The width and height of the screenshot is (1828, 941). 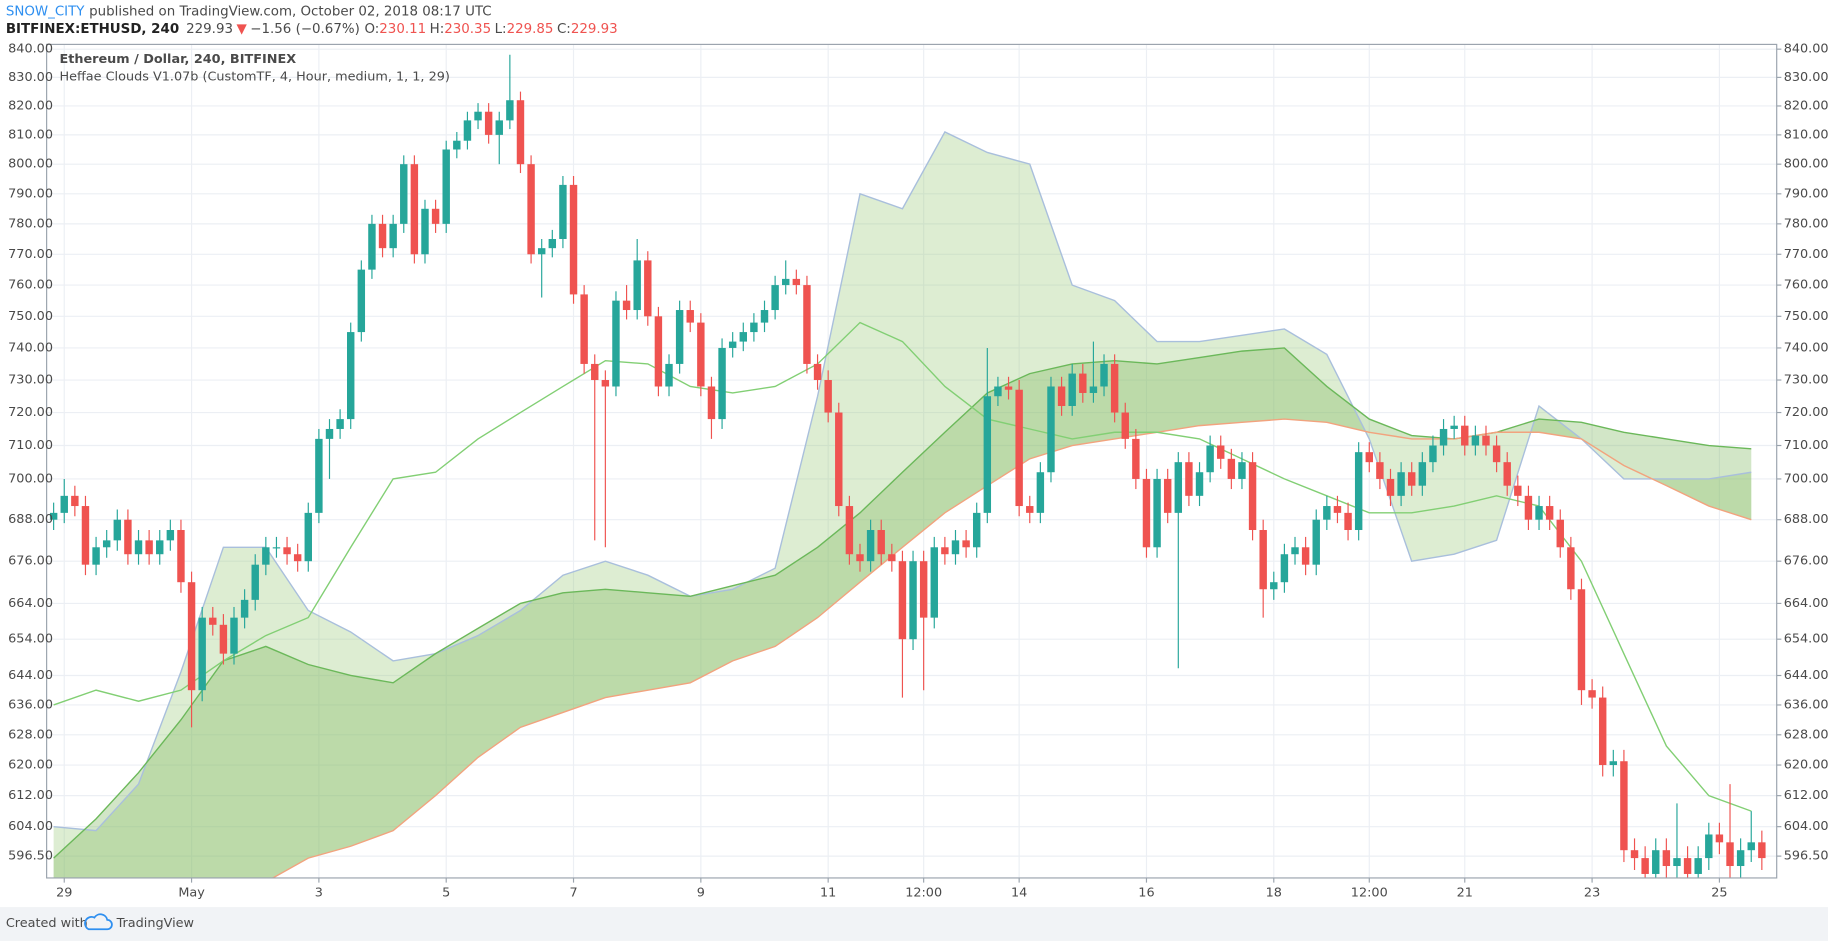 I want to click on y-tick-label-right: 810.00, so click(x=1806, y=134).